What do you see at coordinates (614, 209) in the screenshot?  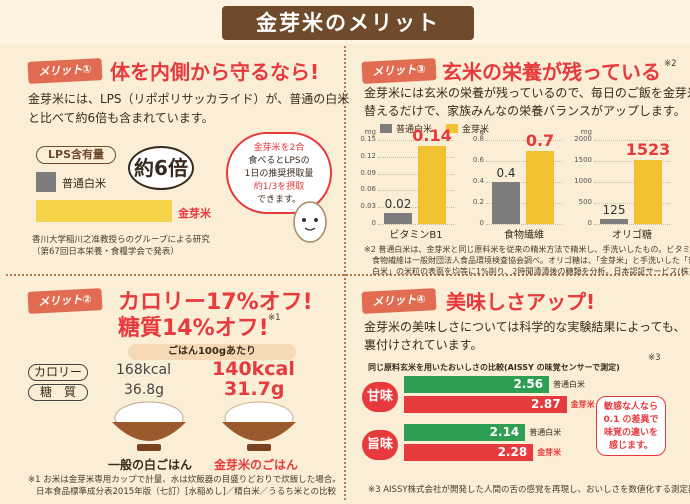 I see `bar-value-label: 125` at bounding box center [614, 209].